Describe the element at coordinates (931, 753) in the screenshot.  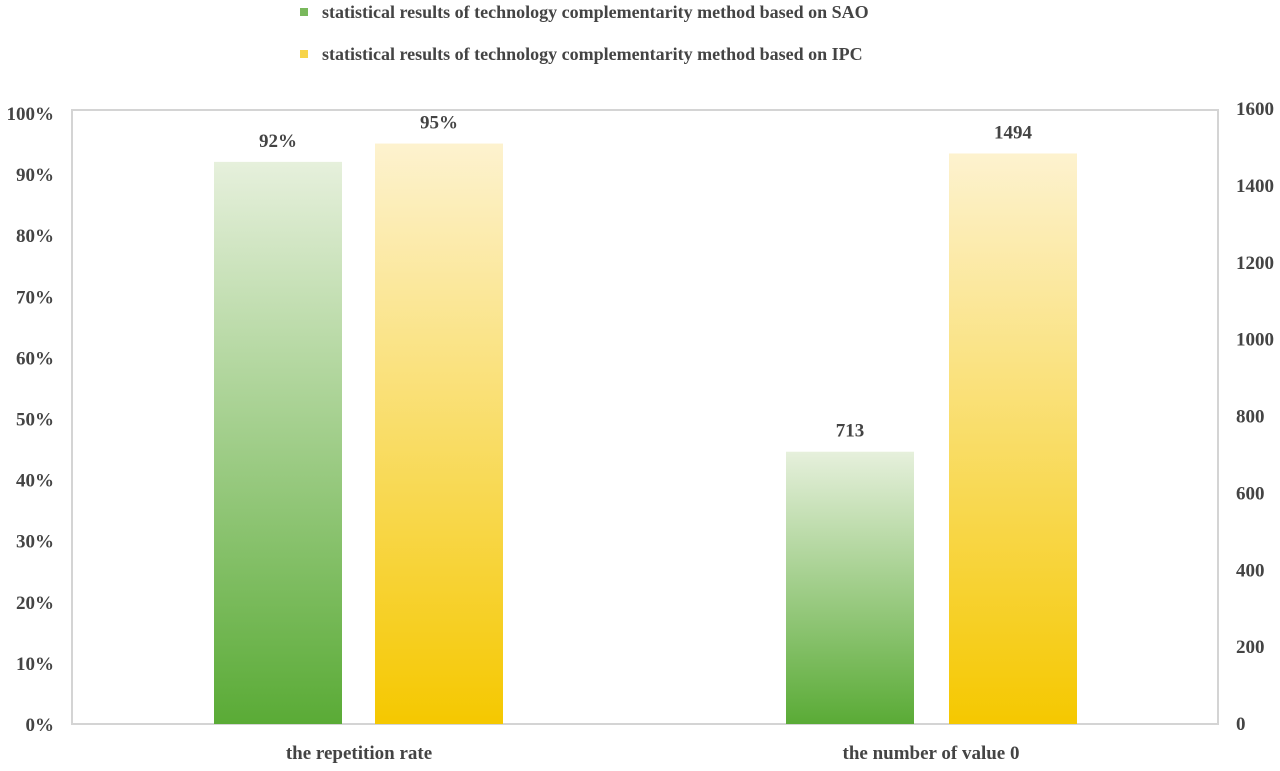
I see `category-label: the number of value 0` at that location.